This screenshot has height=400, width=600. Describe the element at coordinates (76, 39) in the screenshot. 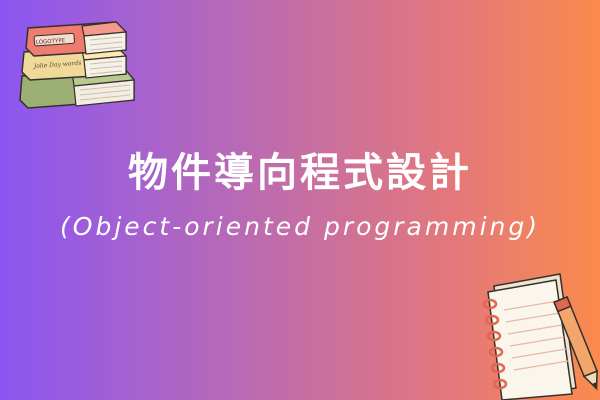

I see `red-book: LOGOTYPE` at that location.